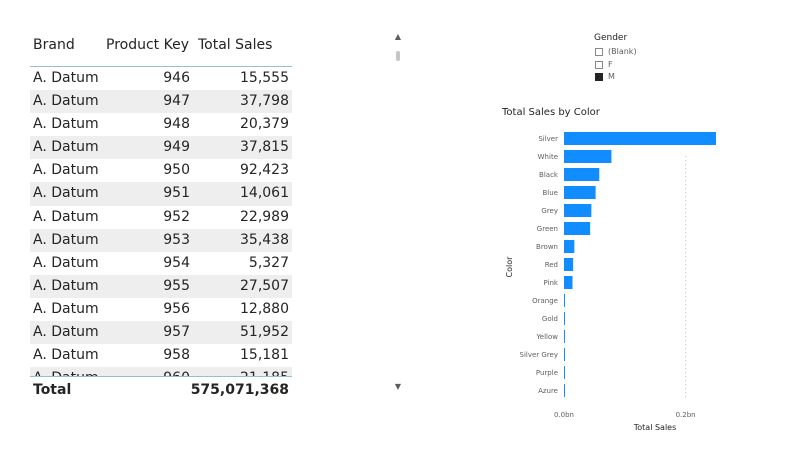  What do you see at coordinates (550, 283) in the screenshot?
I see `category-label: Pink` at bounding box center [550, 283].